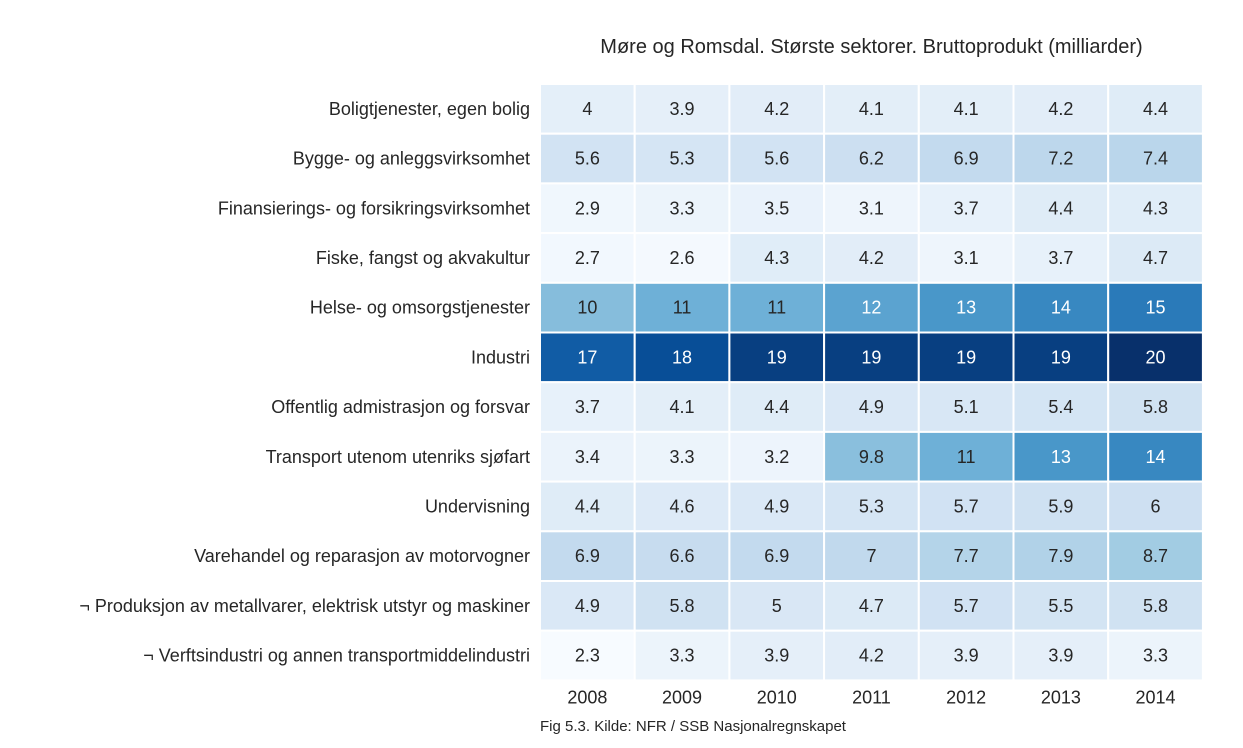 The width and height of the screenshot is (1243, 748). I want to click on cell-value-label: 4.6, so click(682, 506).